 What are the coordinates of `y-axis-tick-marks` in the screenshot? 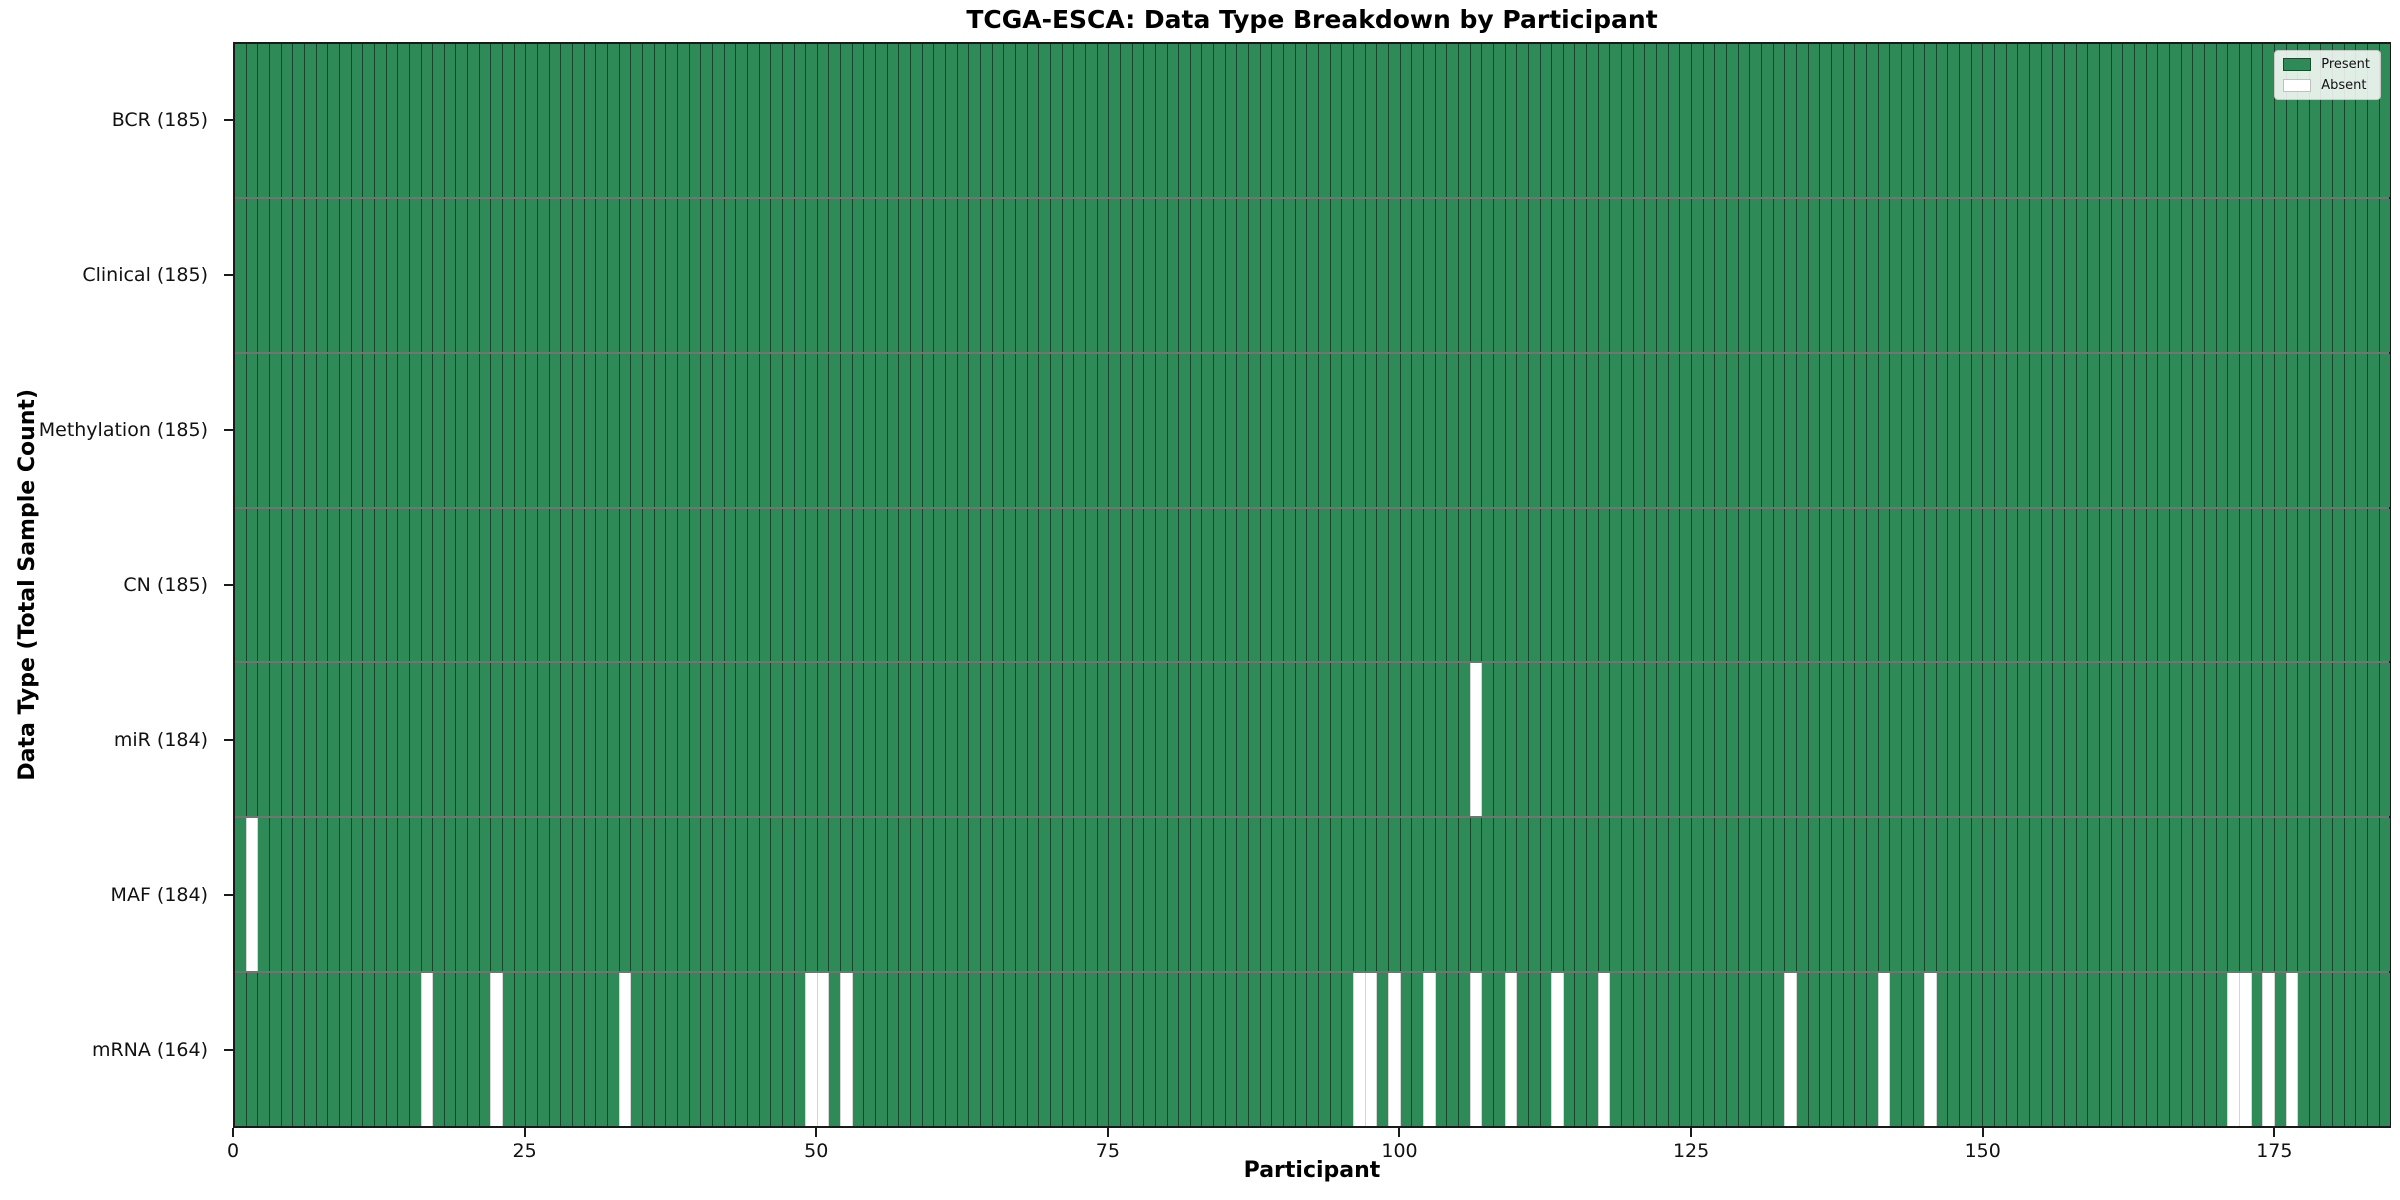 It's located at (228, 585).